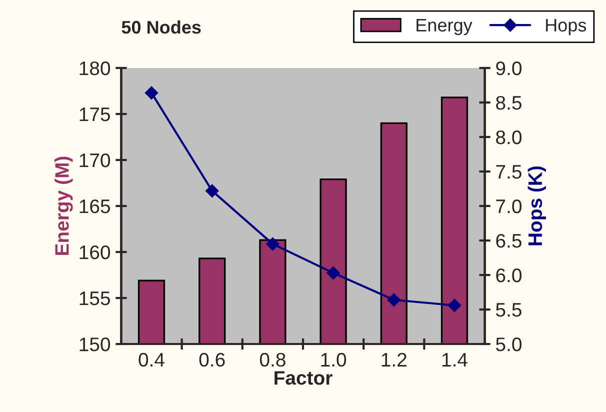  What do you see at coordinates (273, 359) in the screenshot?
I see `x-tick-label: 0.8` at bounding box center [273, 359].